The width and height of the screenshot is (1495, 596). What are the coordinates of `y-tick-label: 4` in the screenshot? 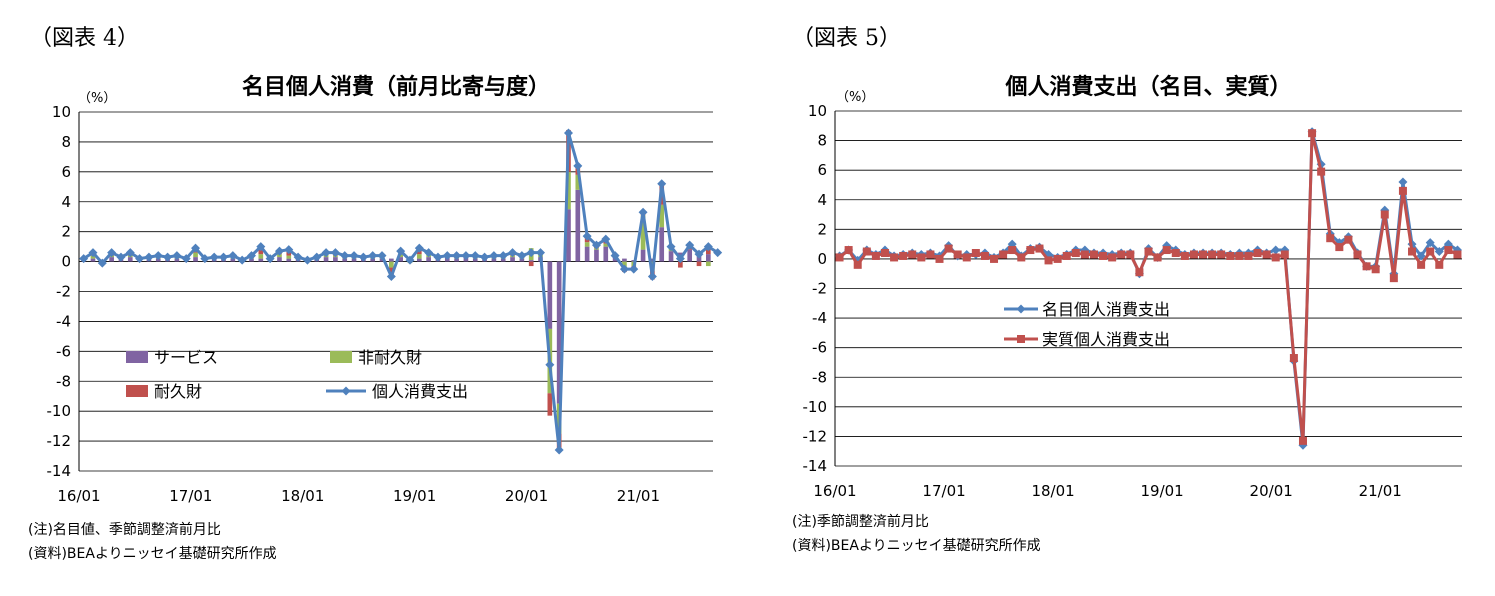 It's located at (822, 200).